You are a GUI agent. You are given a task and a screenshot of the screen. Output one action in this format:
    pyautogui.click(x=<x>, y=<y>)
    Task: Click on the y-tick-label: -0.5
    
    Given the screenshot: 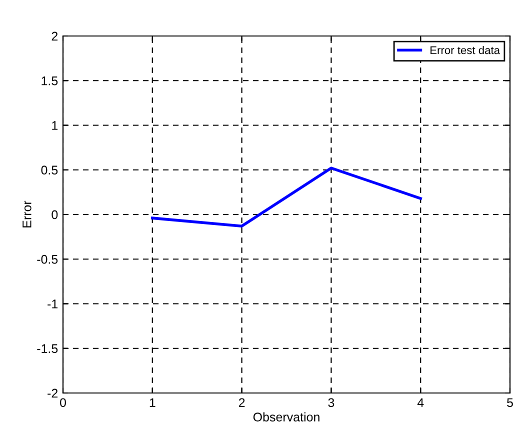 What is the action you would take?
    pyautogui.click(x=47, y=259)
    